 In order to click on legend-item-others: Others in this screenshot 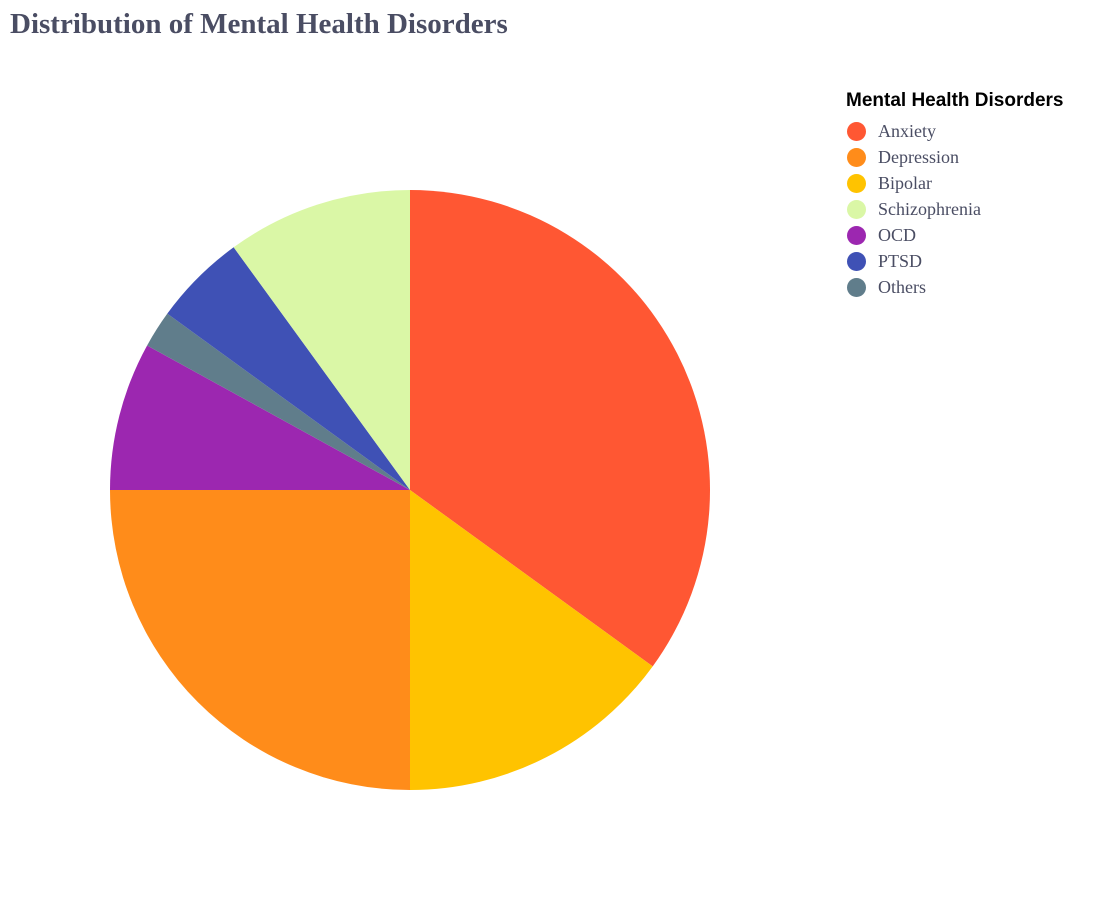, I will do `click(955, 287)`.